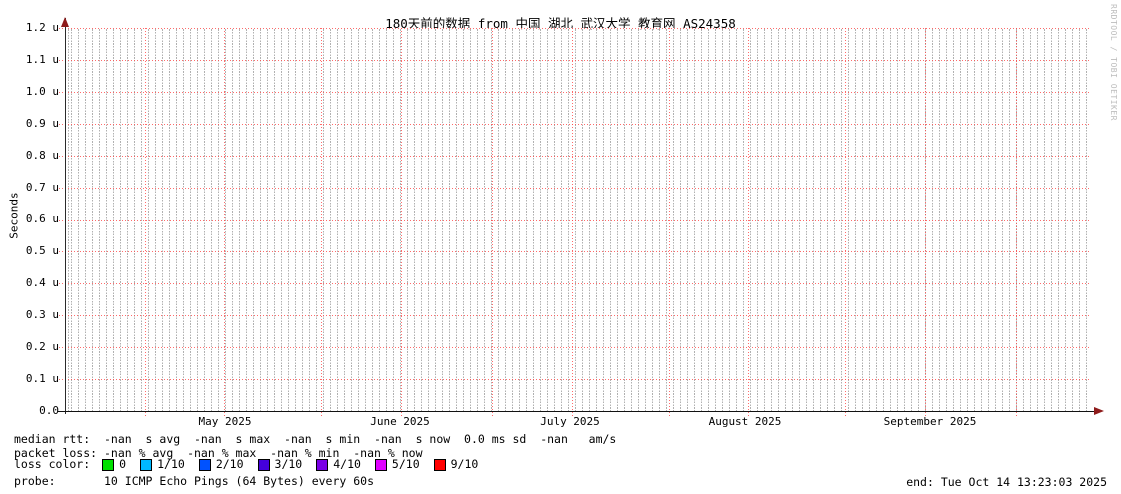  I want to click on y-tick-label: 0.0, so click(49, 410).